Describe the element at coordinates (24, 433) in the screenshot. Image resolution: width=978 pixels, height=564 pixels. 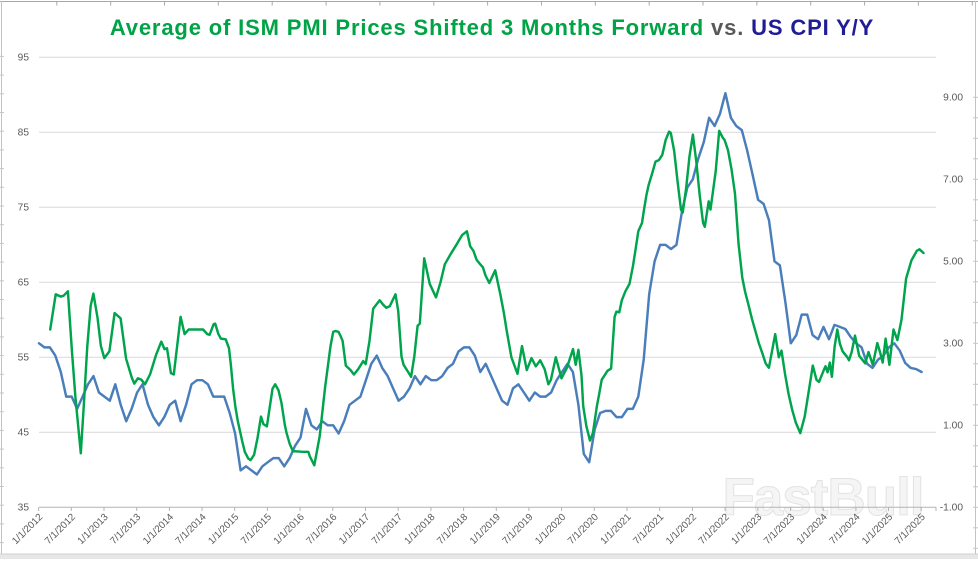
I see `svg-text: 45` at that location.